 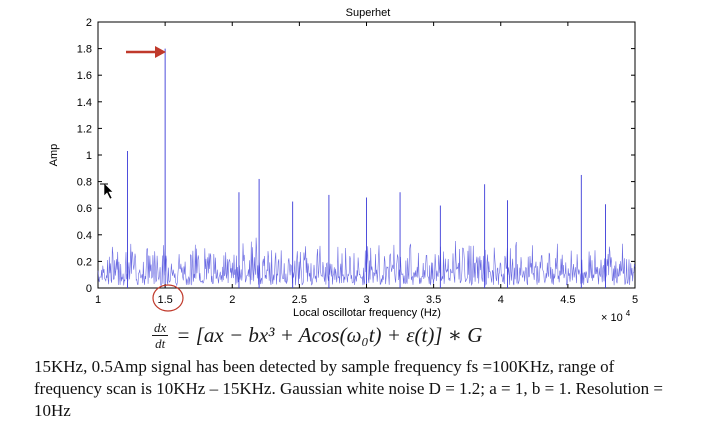 I want to click on y-tick-label: 1.8, so click(x=84, y=50).